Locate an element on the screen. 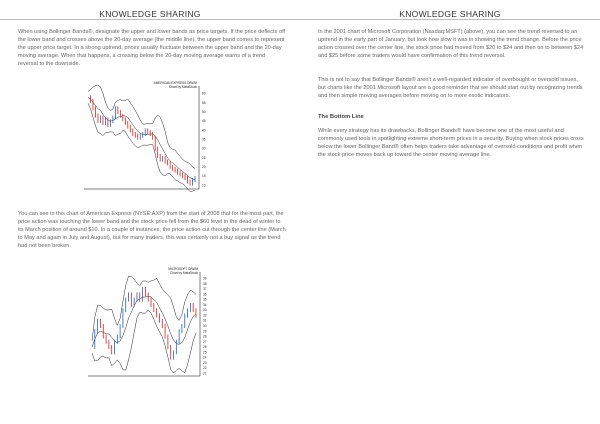  y-tick-label: 45 is located at coordinates (204, 121).